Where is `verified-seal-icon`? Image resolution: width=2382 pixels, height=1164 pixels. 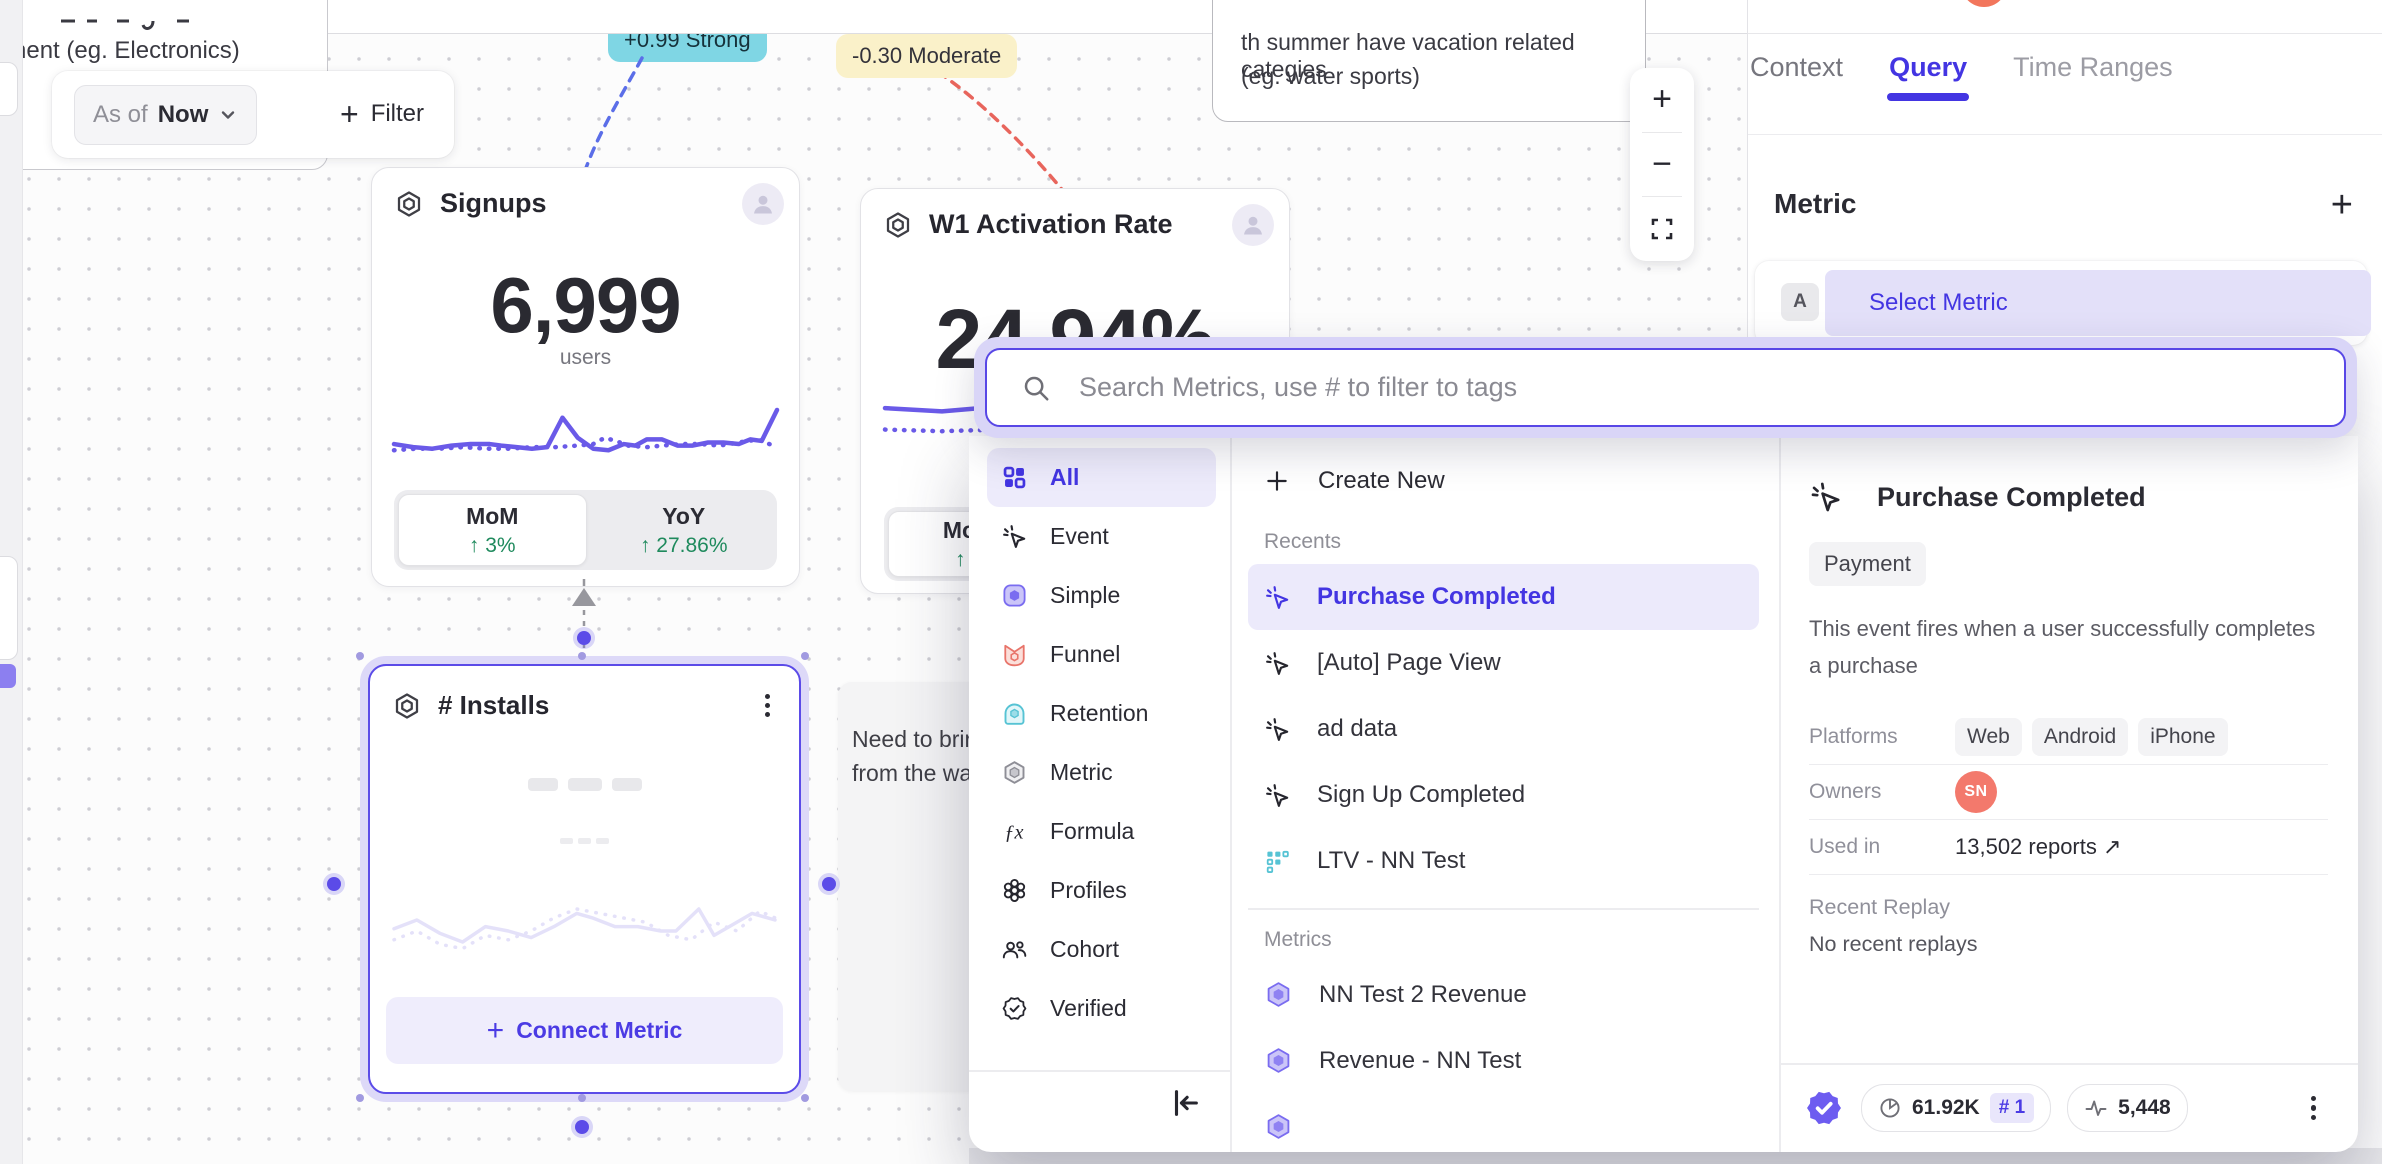 verified-seal-icon is located at coordinates (1824, 1108).